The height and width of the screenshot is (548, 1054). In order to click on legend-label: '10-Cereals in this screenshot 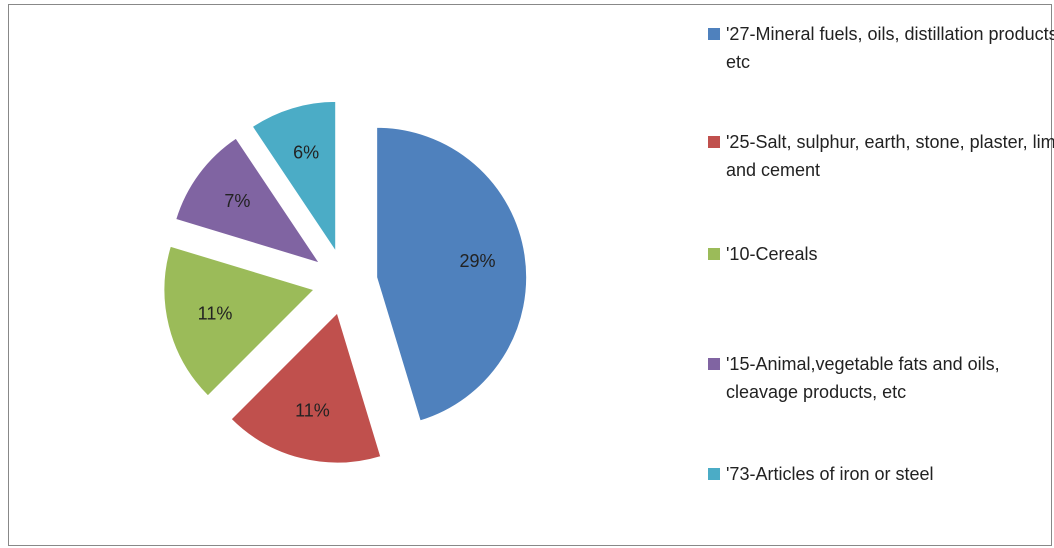, I will do `click(772, 254)`.